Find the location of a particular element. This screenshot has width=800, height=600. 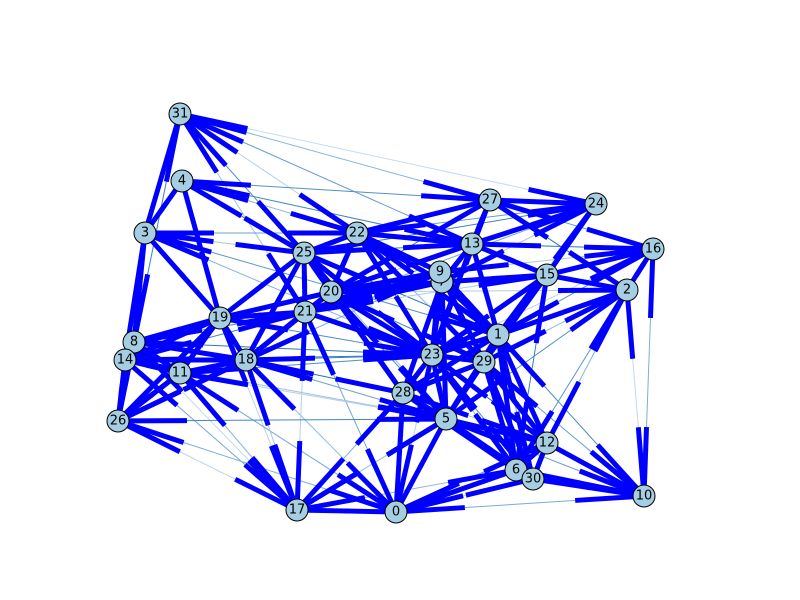

arrow-0-12-head is located at coordinates (511, 459).